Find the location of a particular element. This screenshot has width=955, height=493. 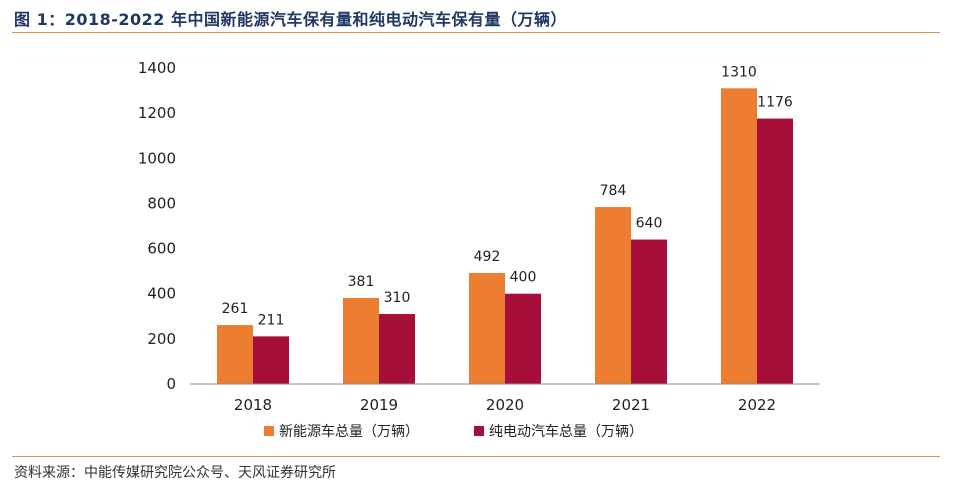

x-tick-label-2021: 2021 is located at coordinates (631, 405).